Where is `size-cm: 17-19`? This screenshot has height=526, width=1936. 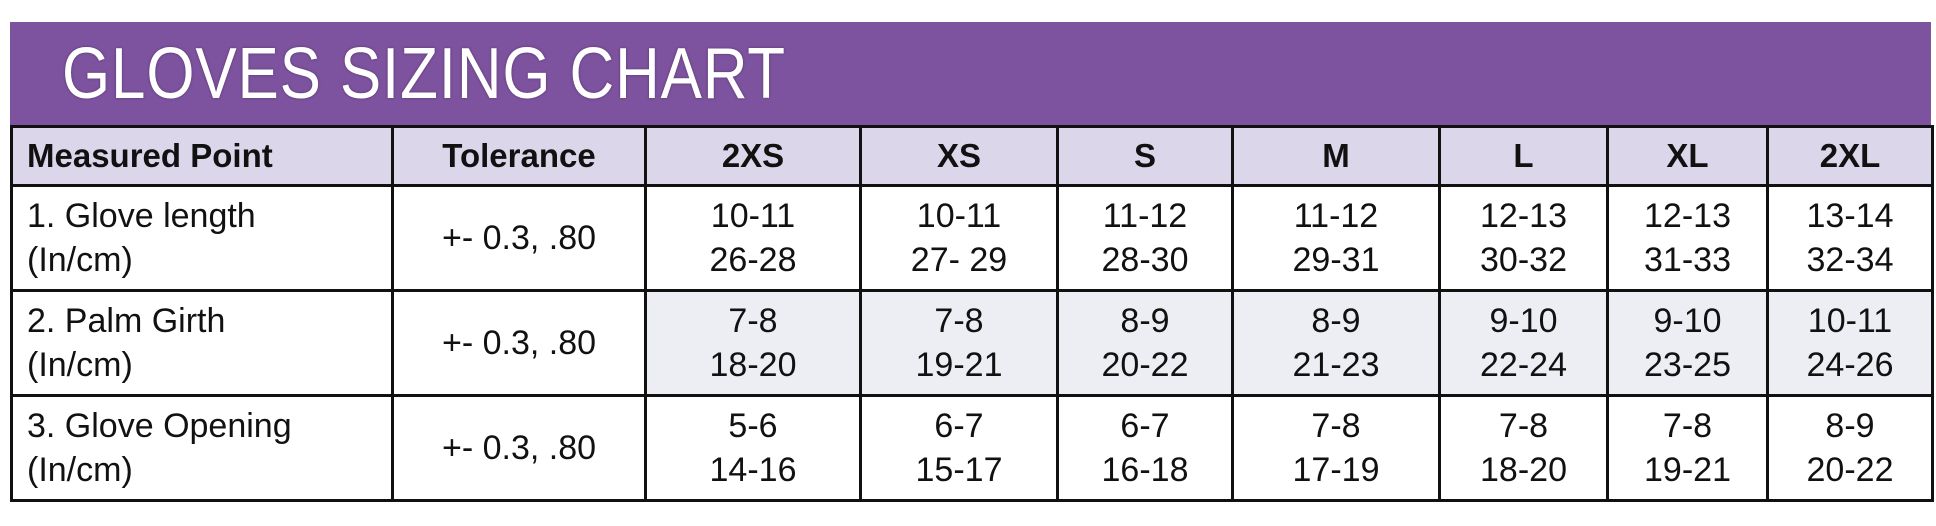
size-cm: 17-19 is located at coordinates (1336, 470).